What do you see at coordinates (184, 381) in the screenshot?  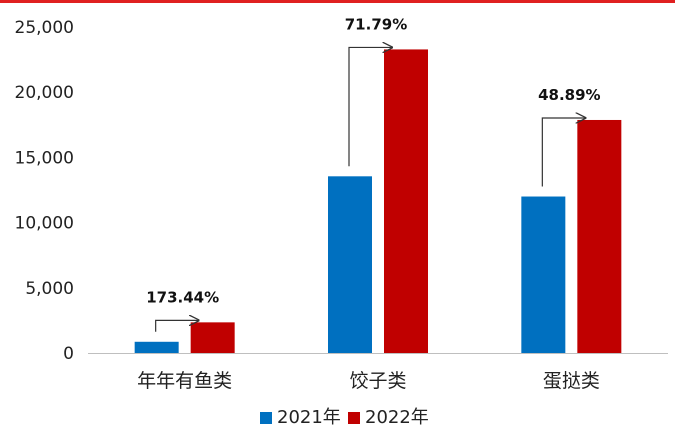 I see `x-category-label: 年年有鱼类` at bounding box center [184, 381].